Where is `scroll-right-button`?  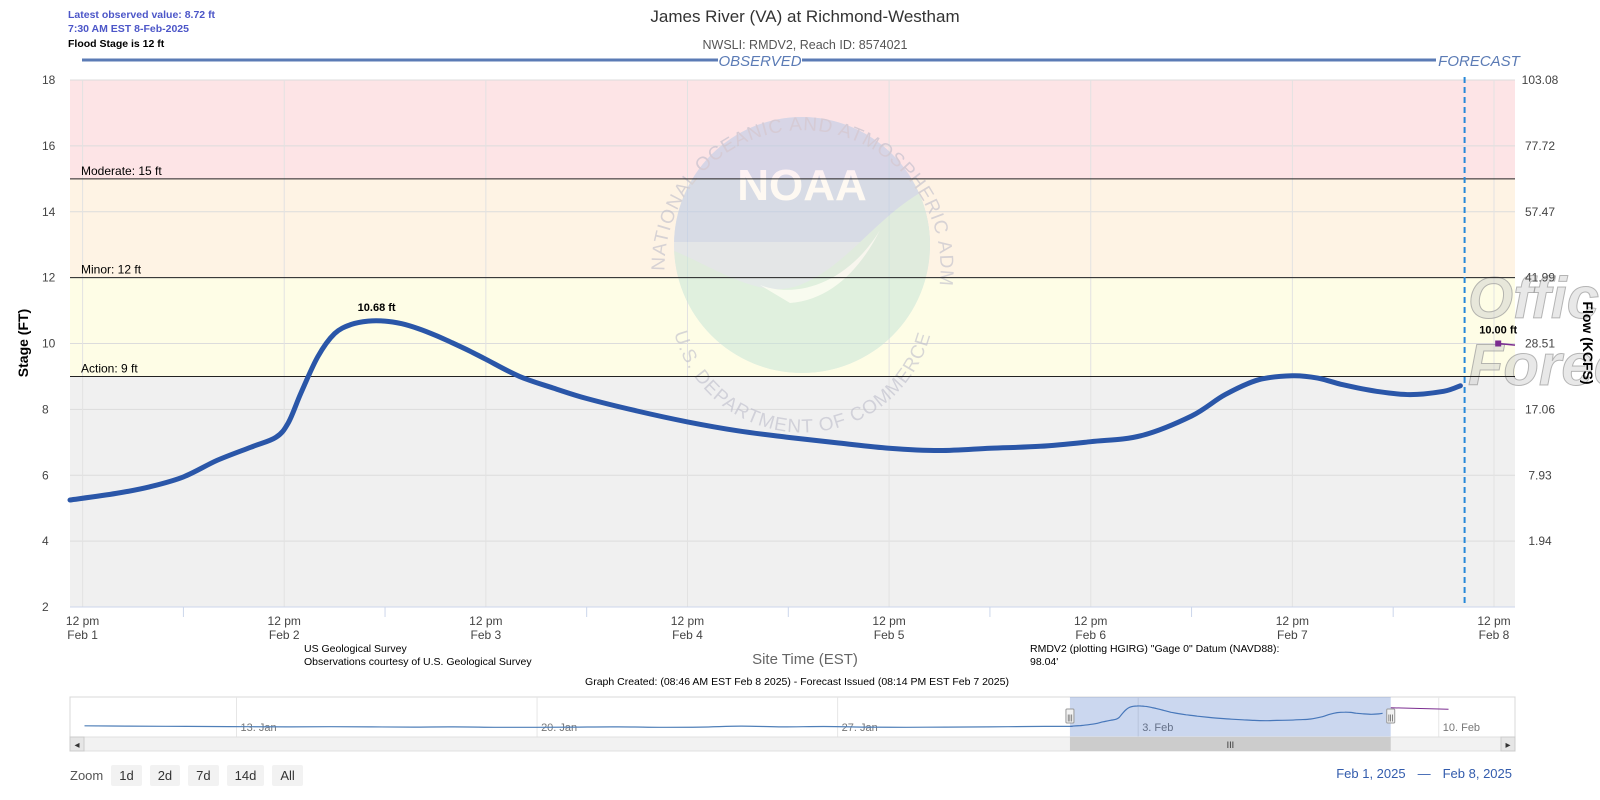 scroll-right-button is located at coordinates (1508, 744).